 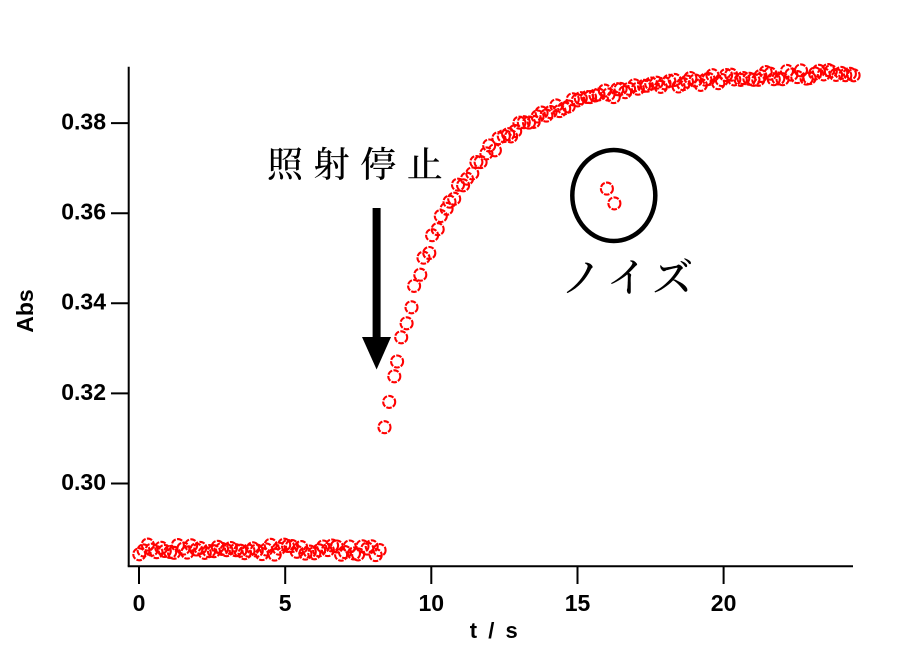 What do you see at coordinates (83, 302) in the screenshot?
I see `svg-text: 0.34` at bounding box center [83, 302].